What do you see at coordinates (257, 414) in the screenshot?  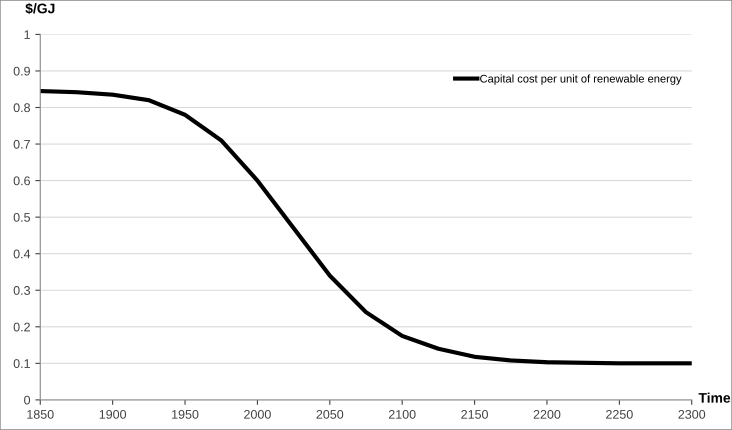 I see `x-tick-label: 2000` at bounding box center [257, 414].